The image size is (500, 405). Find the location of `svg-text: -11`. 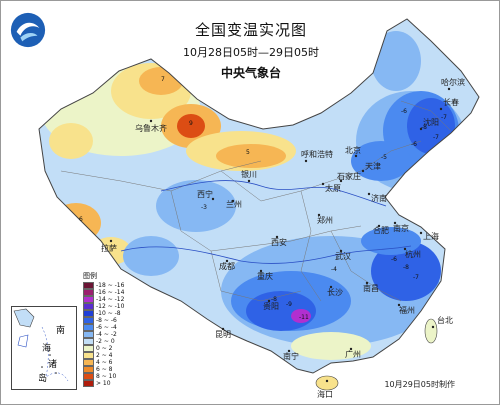

svg-text: -11 is located at coordinates (304, 317).